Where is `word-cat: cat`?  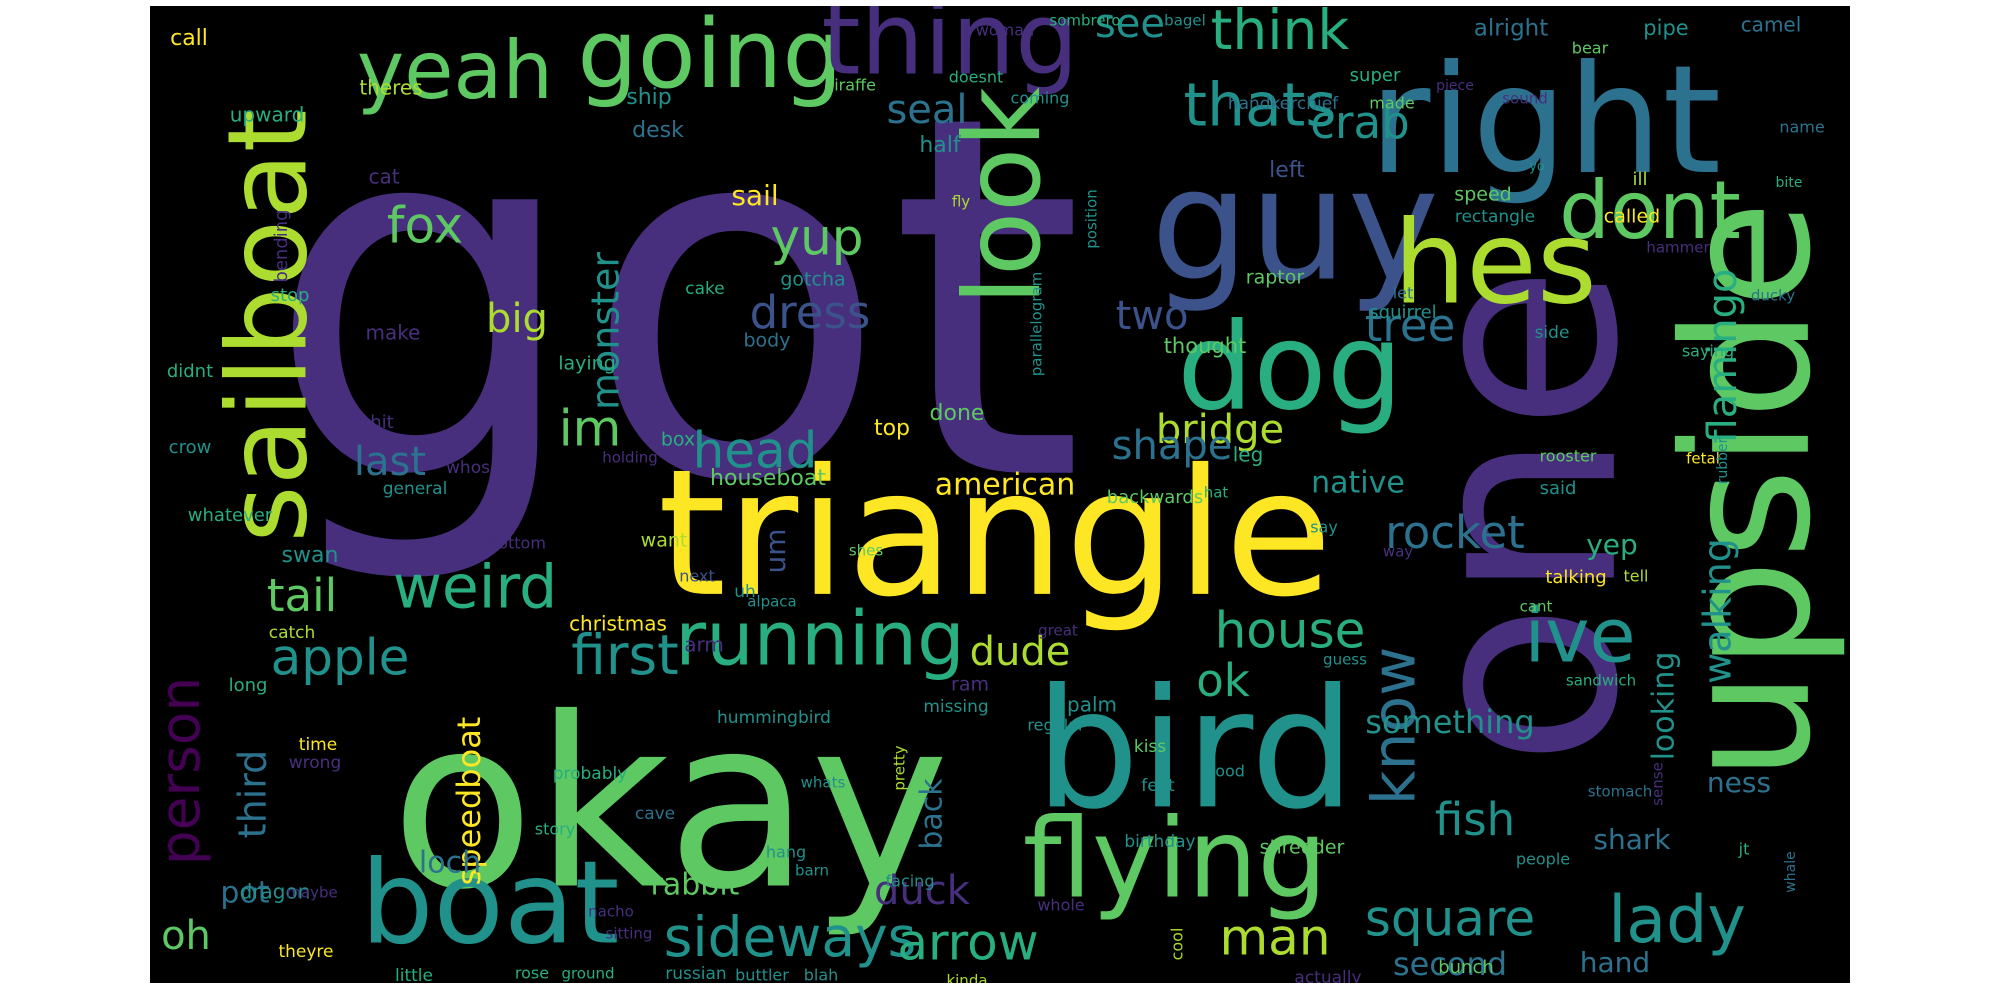
word-cat: cat is located at coordinates (383, 177).